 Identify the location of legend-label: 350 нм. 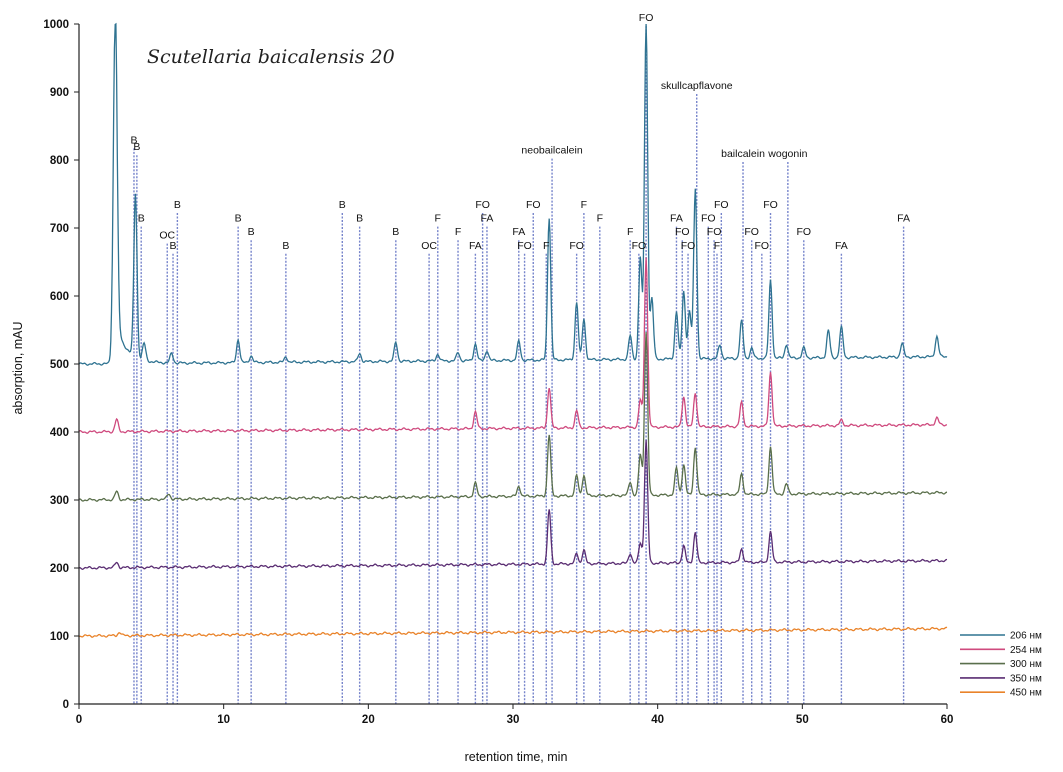
(1026, 678).